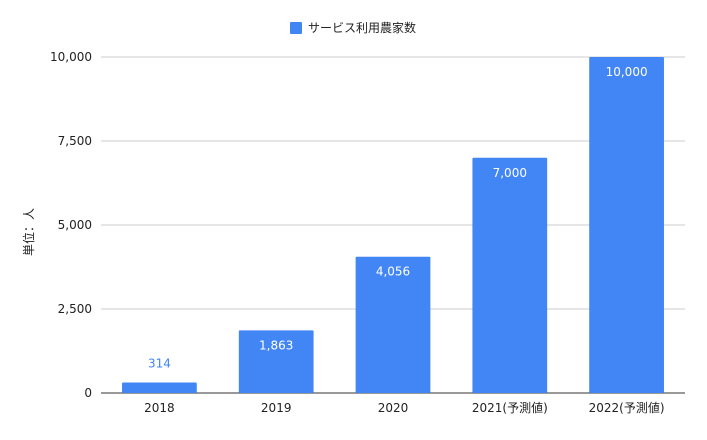  I want to click on legend-label: サービス利用農家数, so click(362, 27).